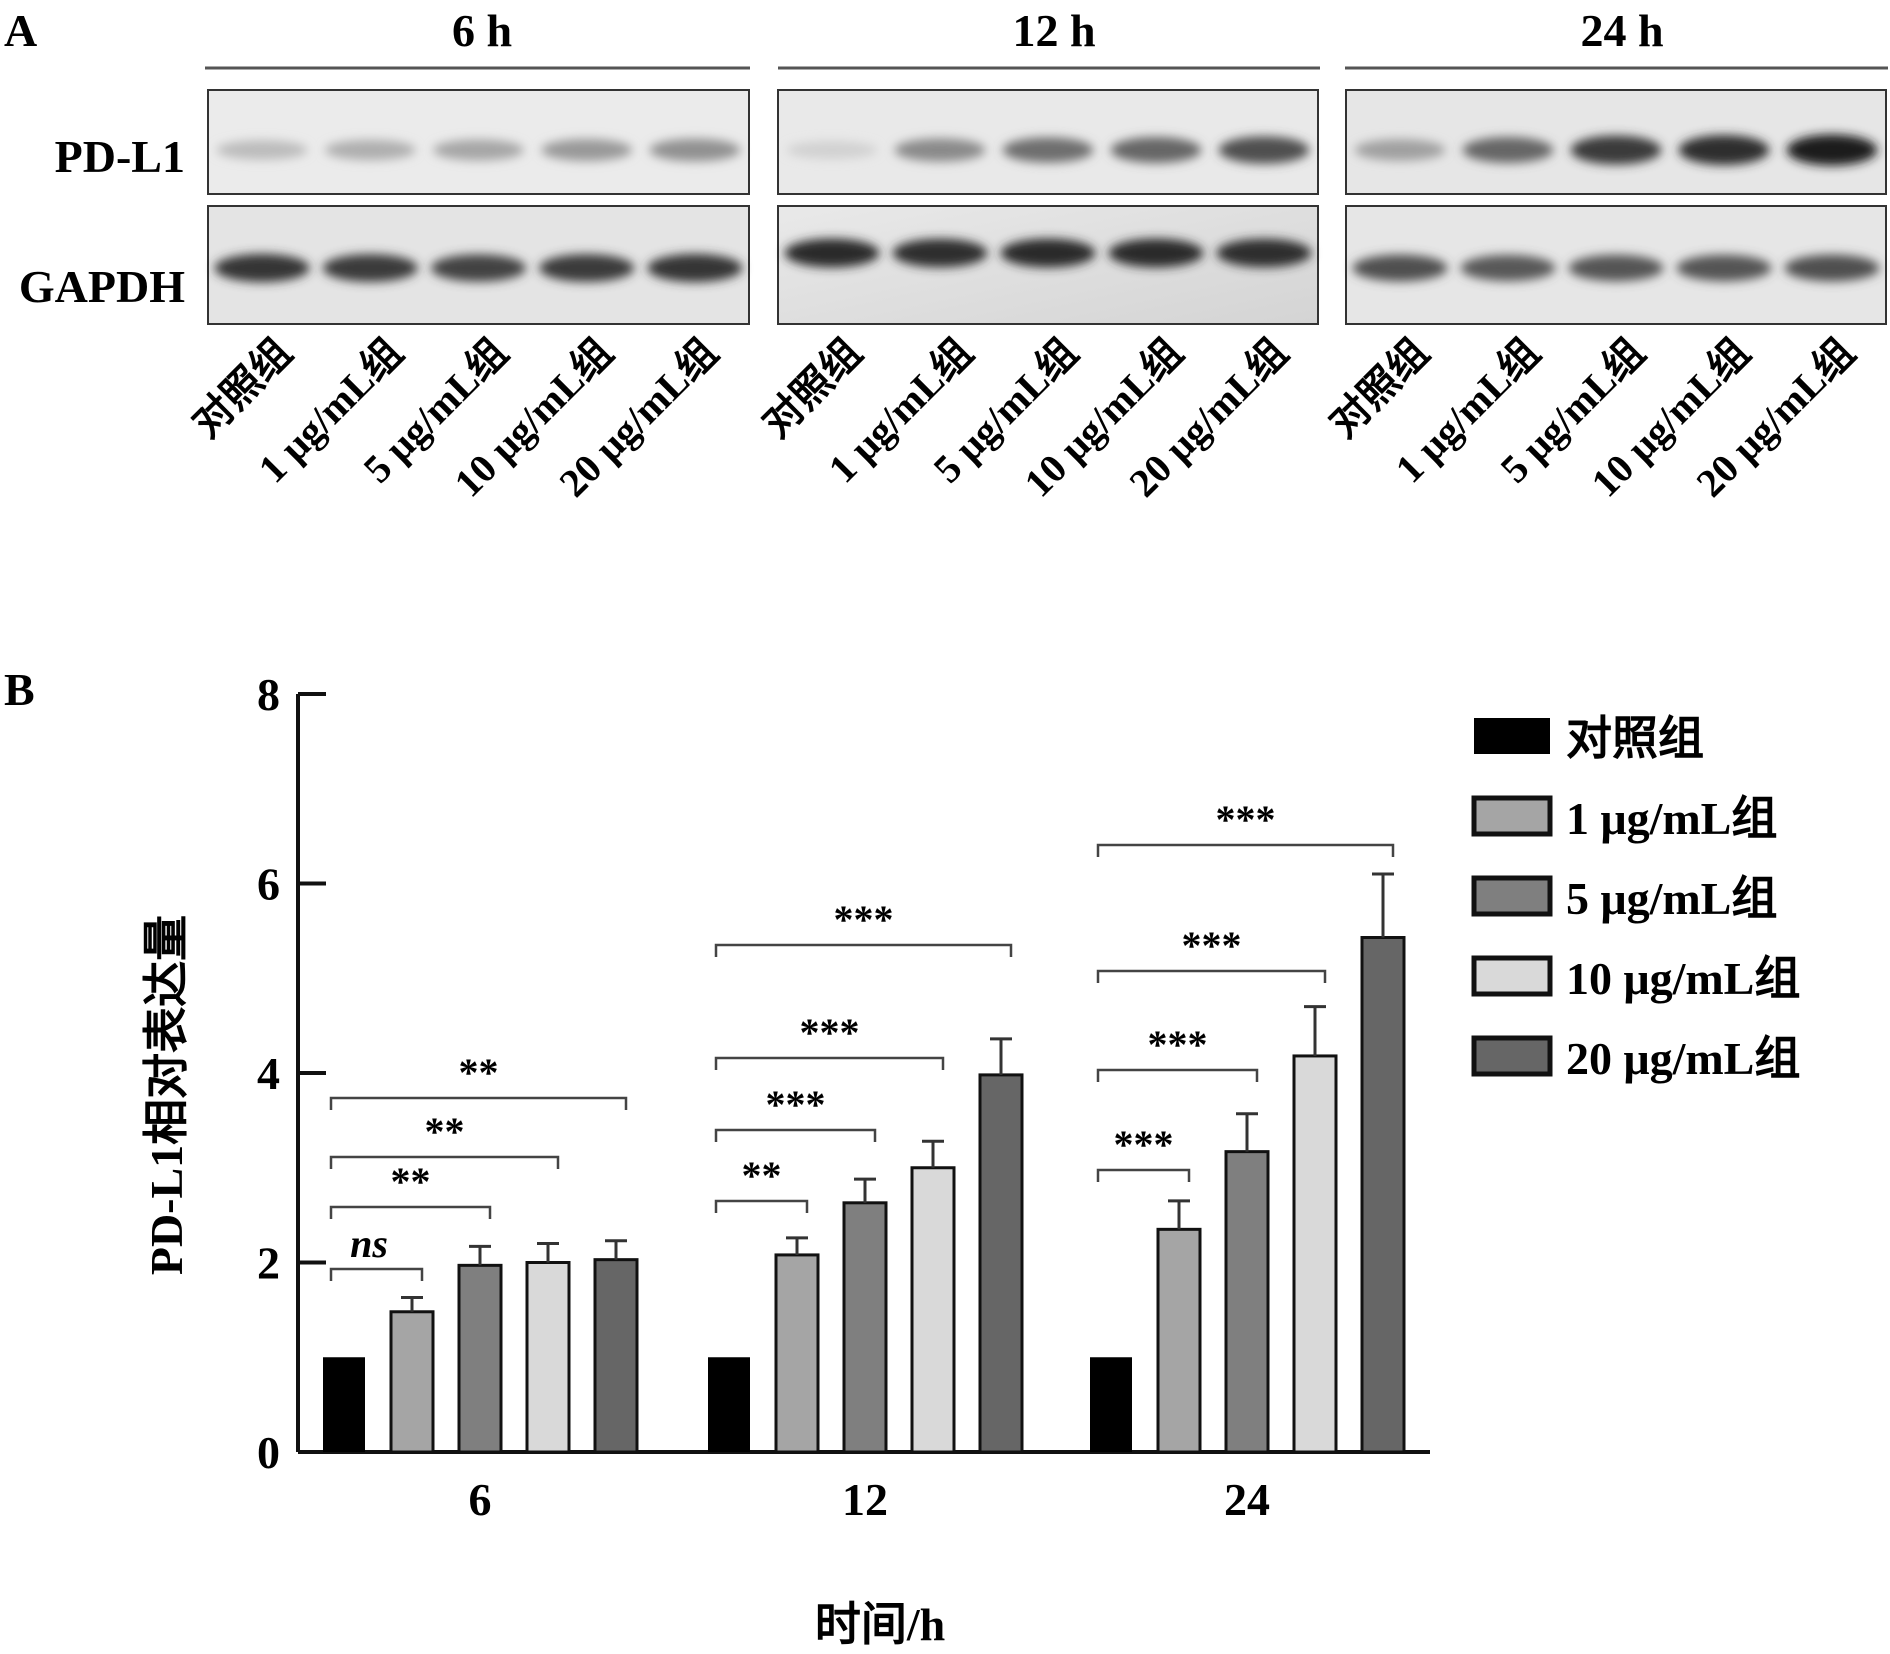 Image resolution: width=1890 pixels, height=1654 pixels. Describe the element at coordinates (1683, 1058) in the screenshot. I see `legend-label: 20 μg/mL组` at that location.